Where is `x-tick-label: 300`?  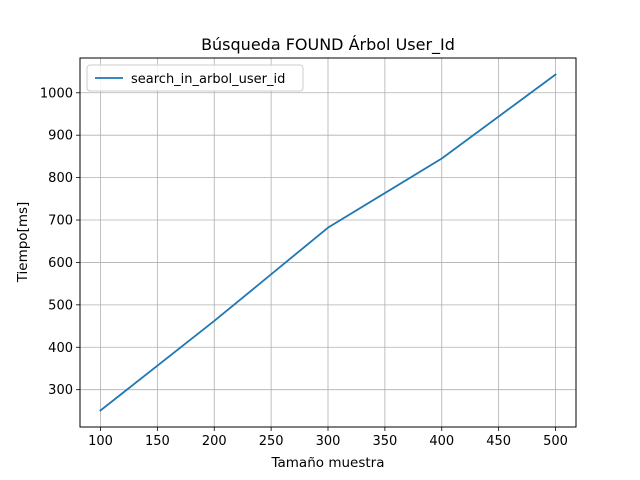 x-tick-label: 300 is located at coordinates (328, 441).